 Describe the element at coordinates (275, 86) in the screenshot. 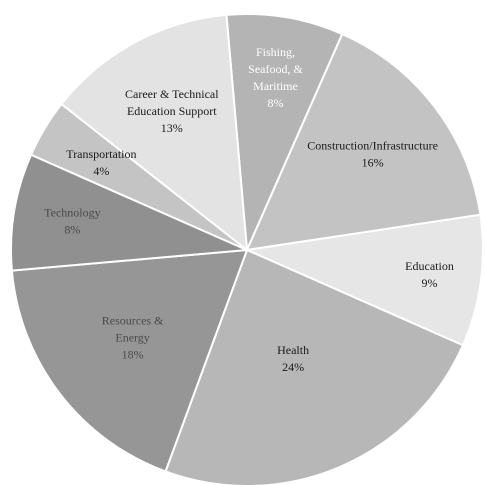

I see `pie-label-category-line: Maritime` at that location.